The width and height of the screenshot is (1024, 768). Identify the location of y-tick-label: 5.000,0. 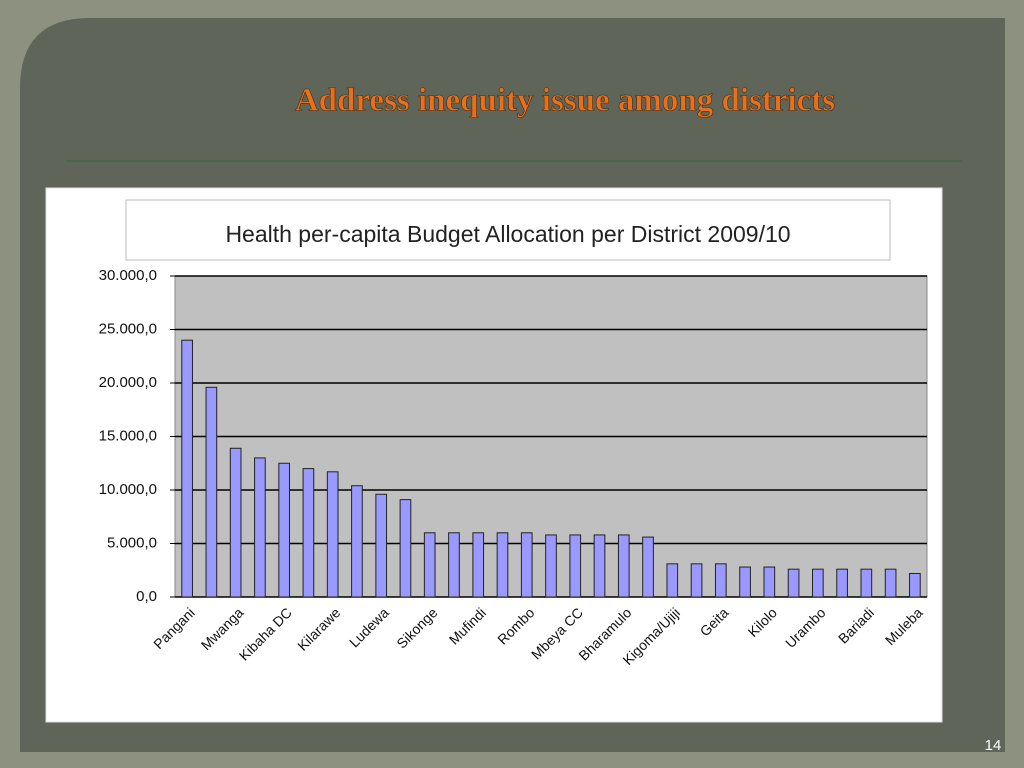
(132, 542).